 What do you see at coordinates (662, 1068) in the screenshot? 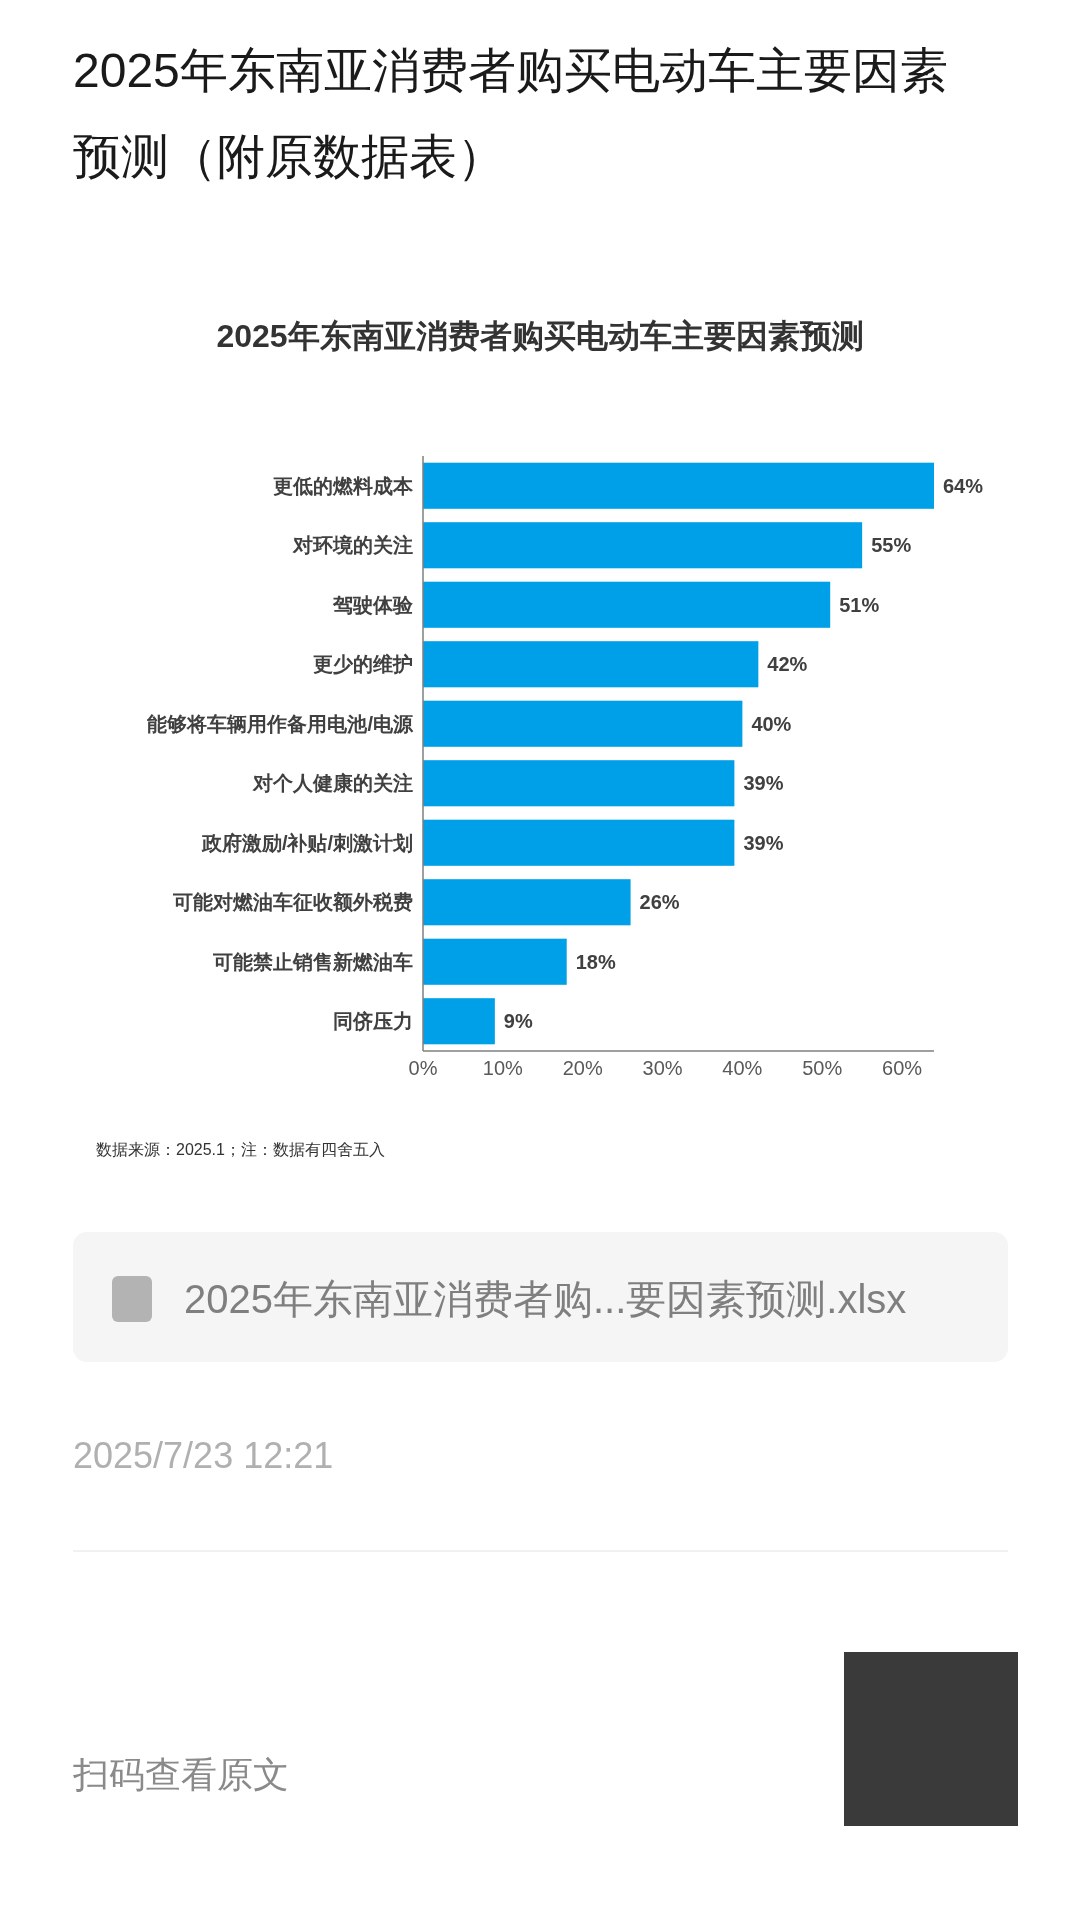
I see `x-tick-label: 30%` at bounding box center [662, 1068].